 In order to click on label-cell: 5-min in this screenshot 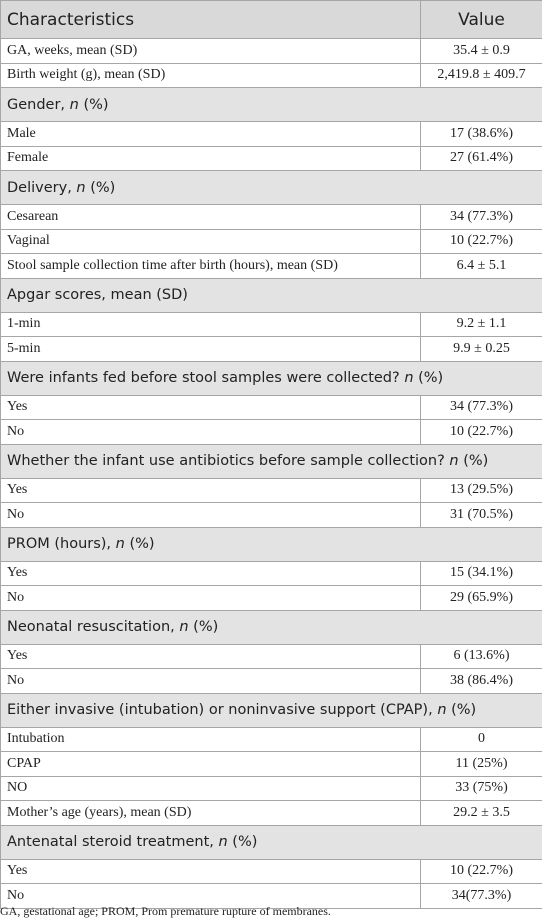, I will do `click(210, 349)`.